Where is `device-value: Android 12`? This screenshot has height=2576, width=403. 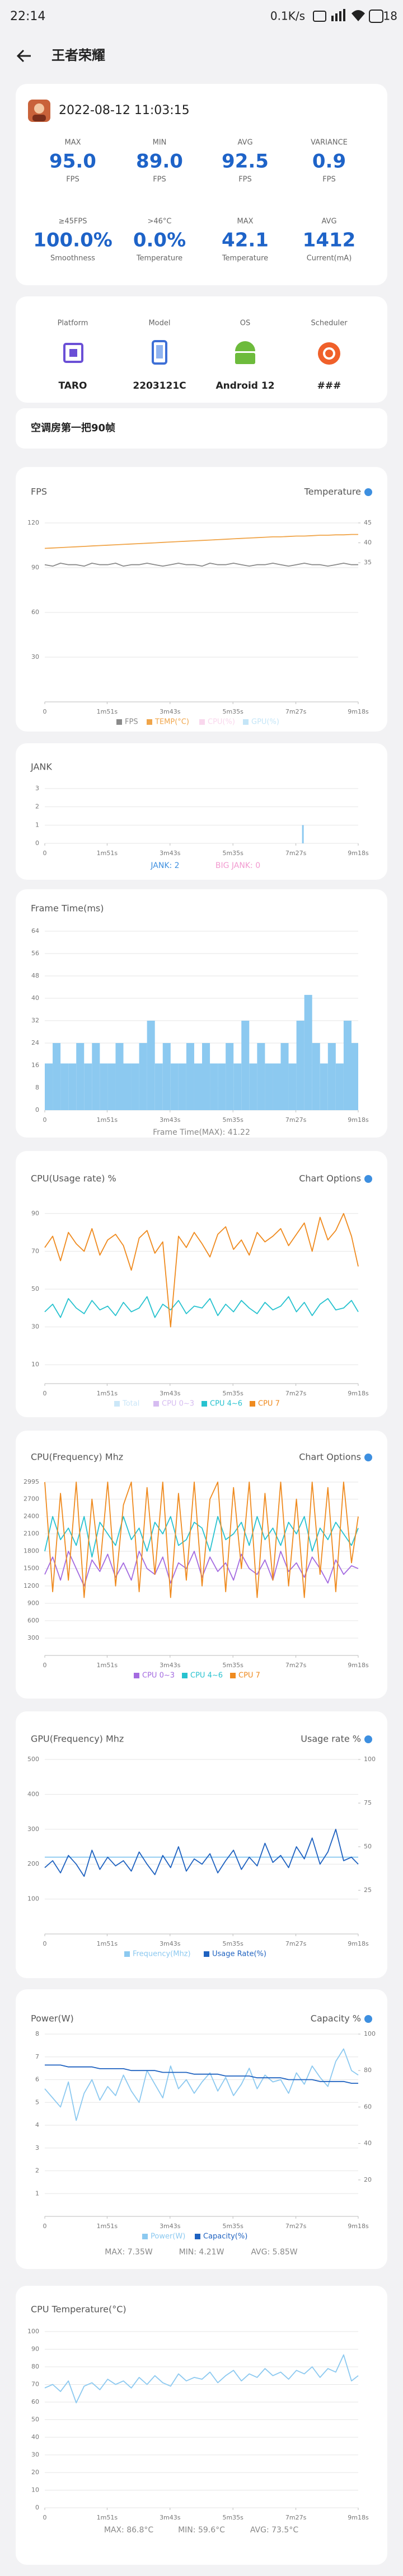 device-value: Android 12 is located at coordinates (244, 385).